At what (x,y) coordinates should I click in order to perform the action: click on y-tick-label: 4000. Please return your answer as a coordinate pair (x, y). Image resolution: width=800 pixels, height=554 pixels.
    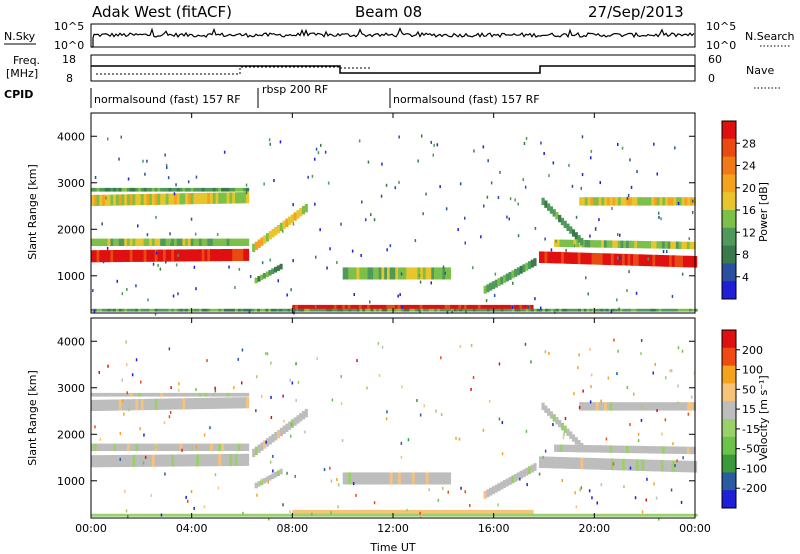
    Looking at the image, I should click on (71, 136).